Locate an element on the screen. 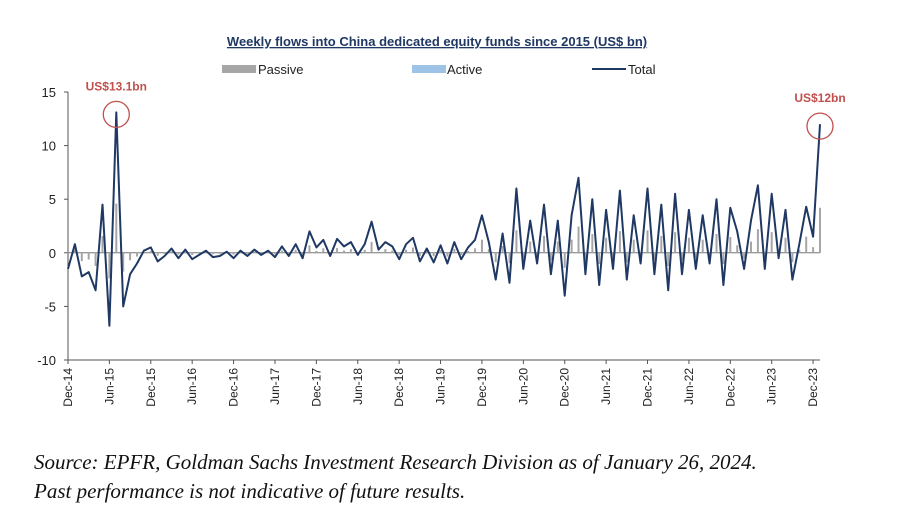 The width and height of the screenshot is (924, 532). x-tick-label: Dec-16 is located at coordinates (234, 387).